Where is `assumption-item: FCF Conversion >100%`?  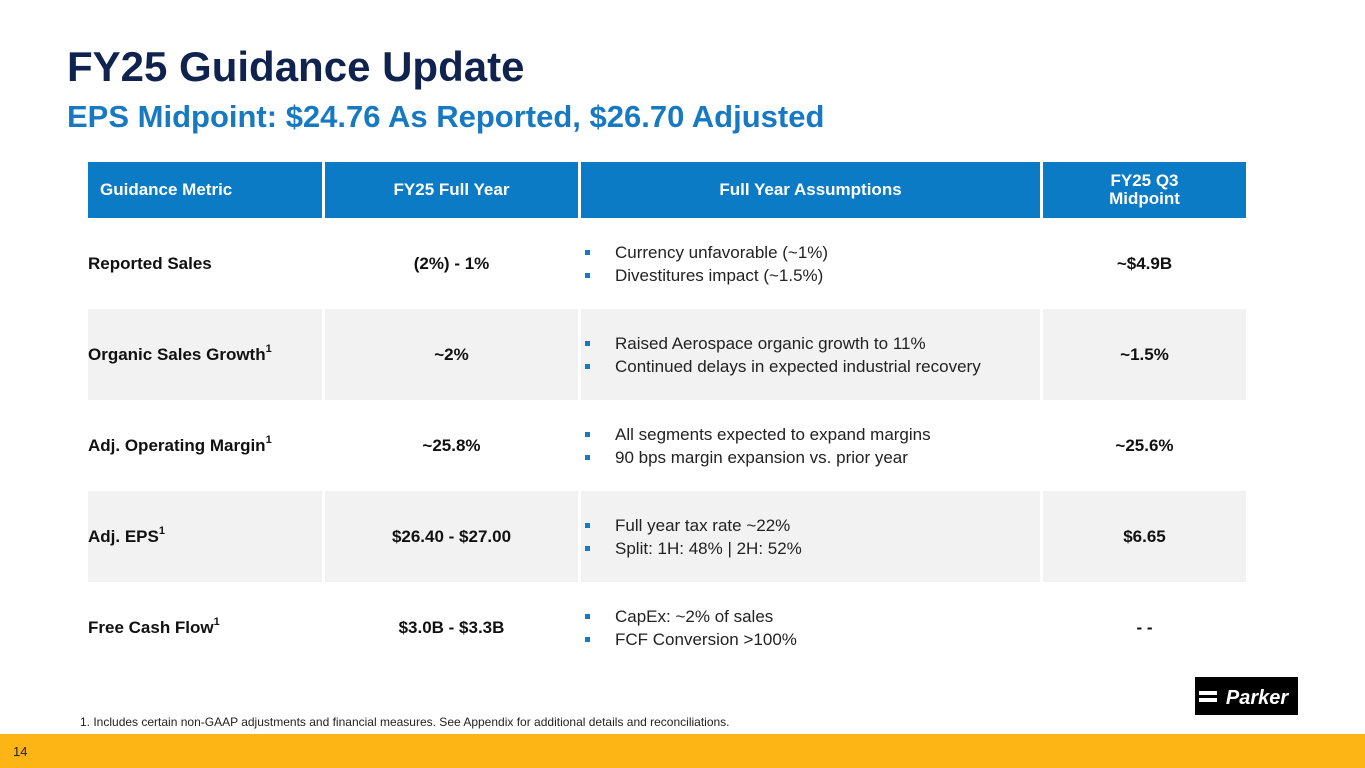 assumption-item: FCF Conversion >100% is located at coordinates (810, 639).